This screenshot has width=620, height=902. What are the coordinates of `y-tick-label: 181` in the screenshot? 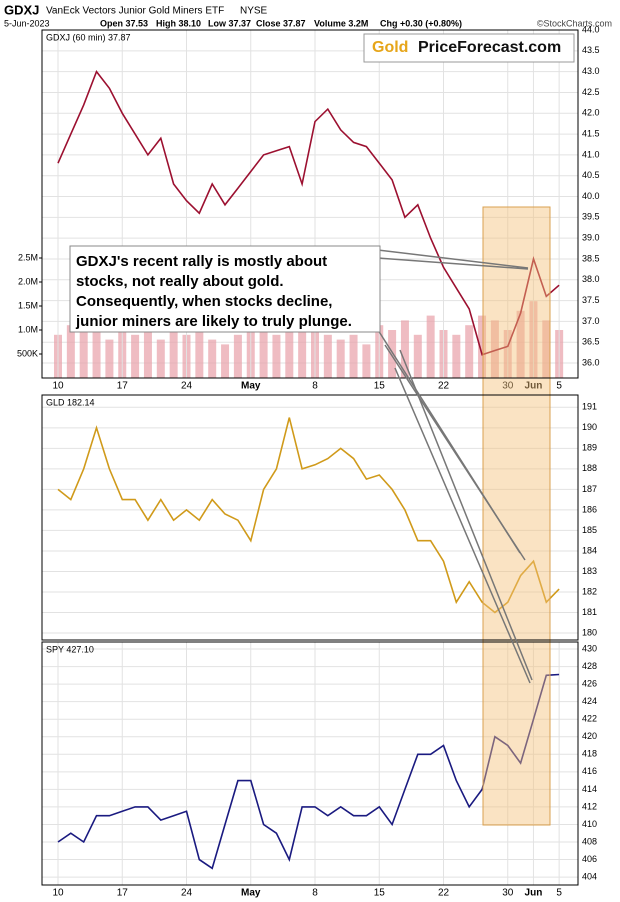 It's located at (589, 612).